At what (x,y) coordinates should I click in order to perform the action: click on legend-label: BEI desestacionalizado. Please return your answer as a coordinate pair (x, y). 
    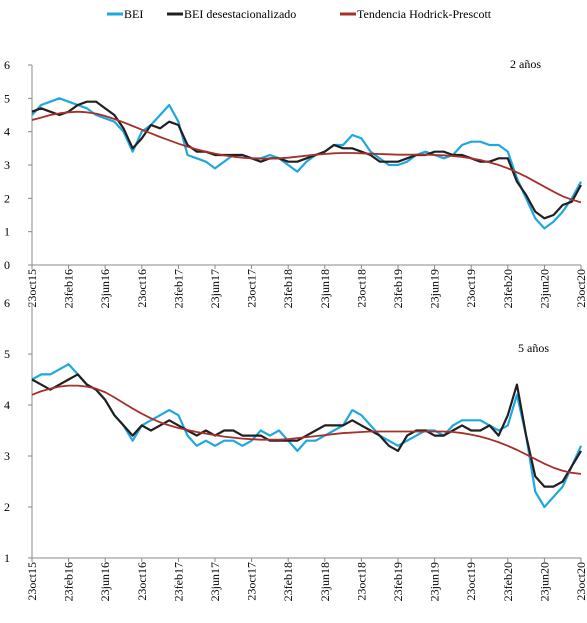
    Looking at the image, I should click on (240, 14).